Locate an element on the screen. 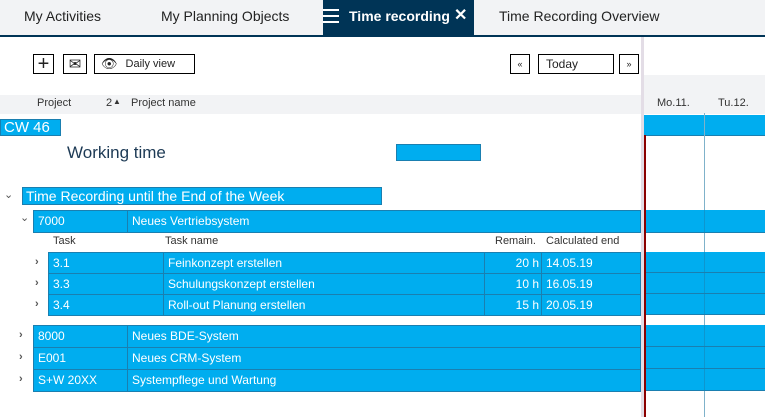 This screenshot has height=417, width=765. project-id: S+W 20XX is located at coordinates (81, 380).